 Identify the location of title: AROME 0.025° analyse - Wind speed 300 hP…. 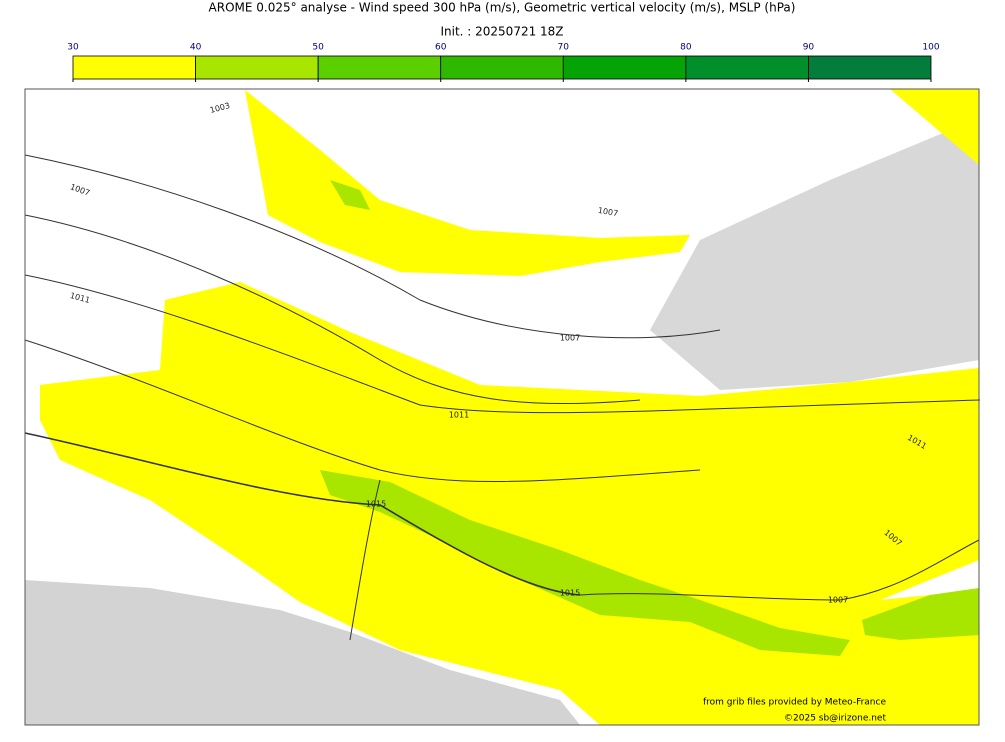
(502, 8).